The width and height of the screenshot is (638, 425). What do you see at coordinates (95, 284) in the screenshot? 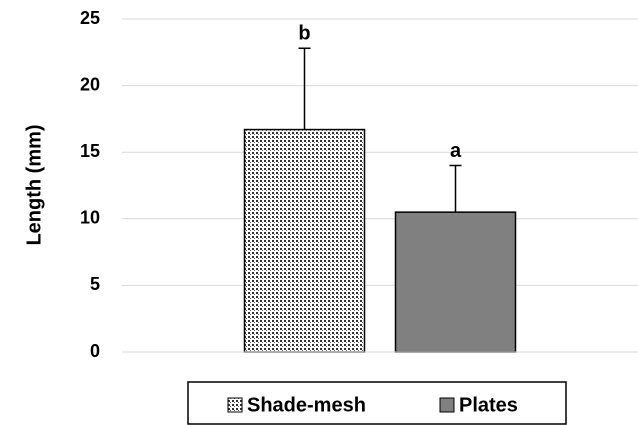
I see `y-tick-label: 5` at bounding box center [95, 284].